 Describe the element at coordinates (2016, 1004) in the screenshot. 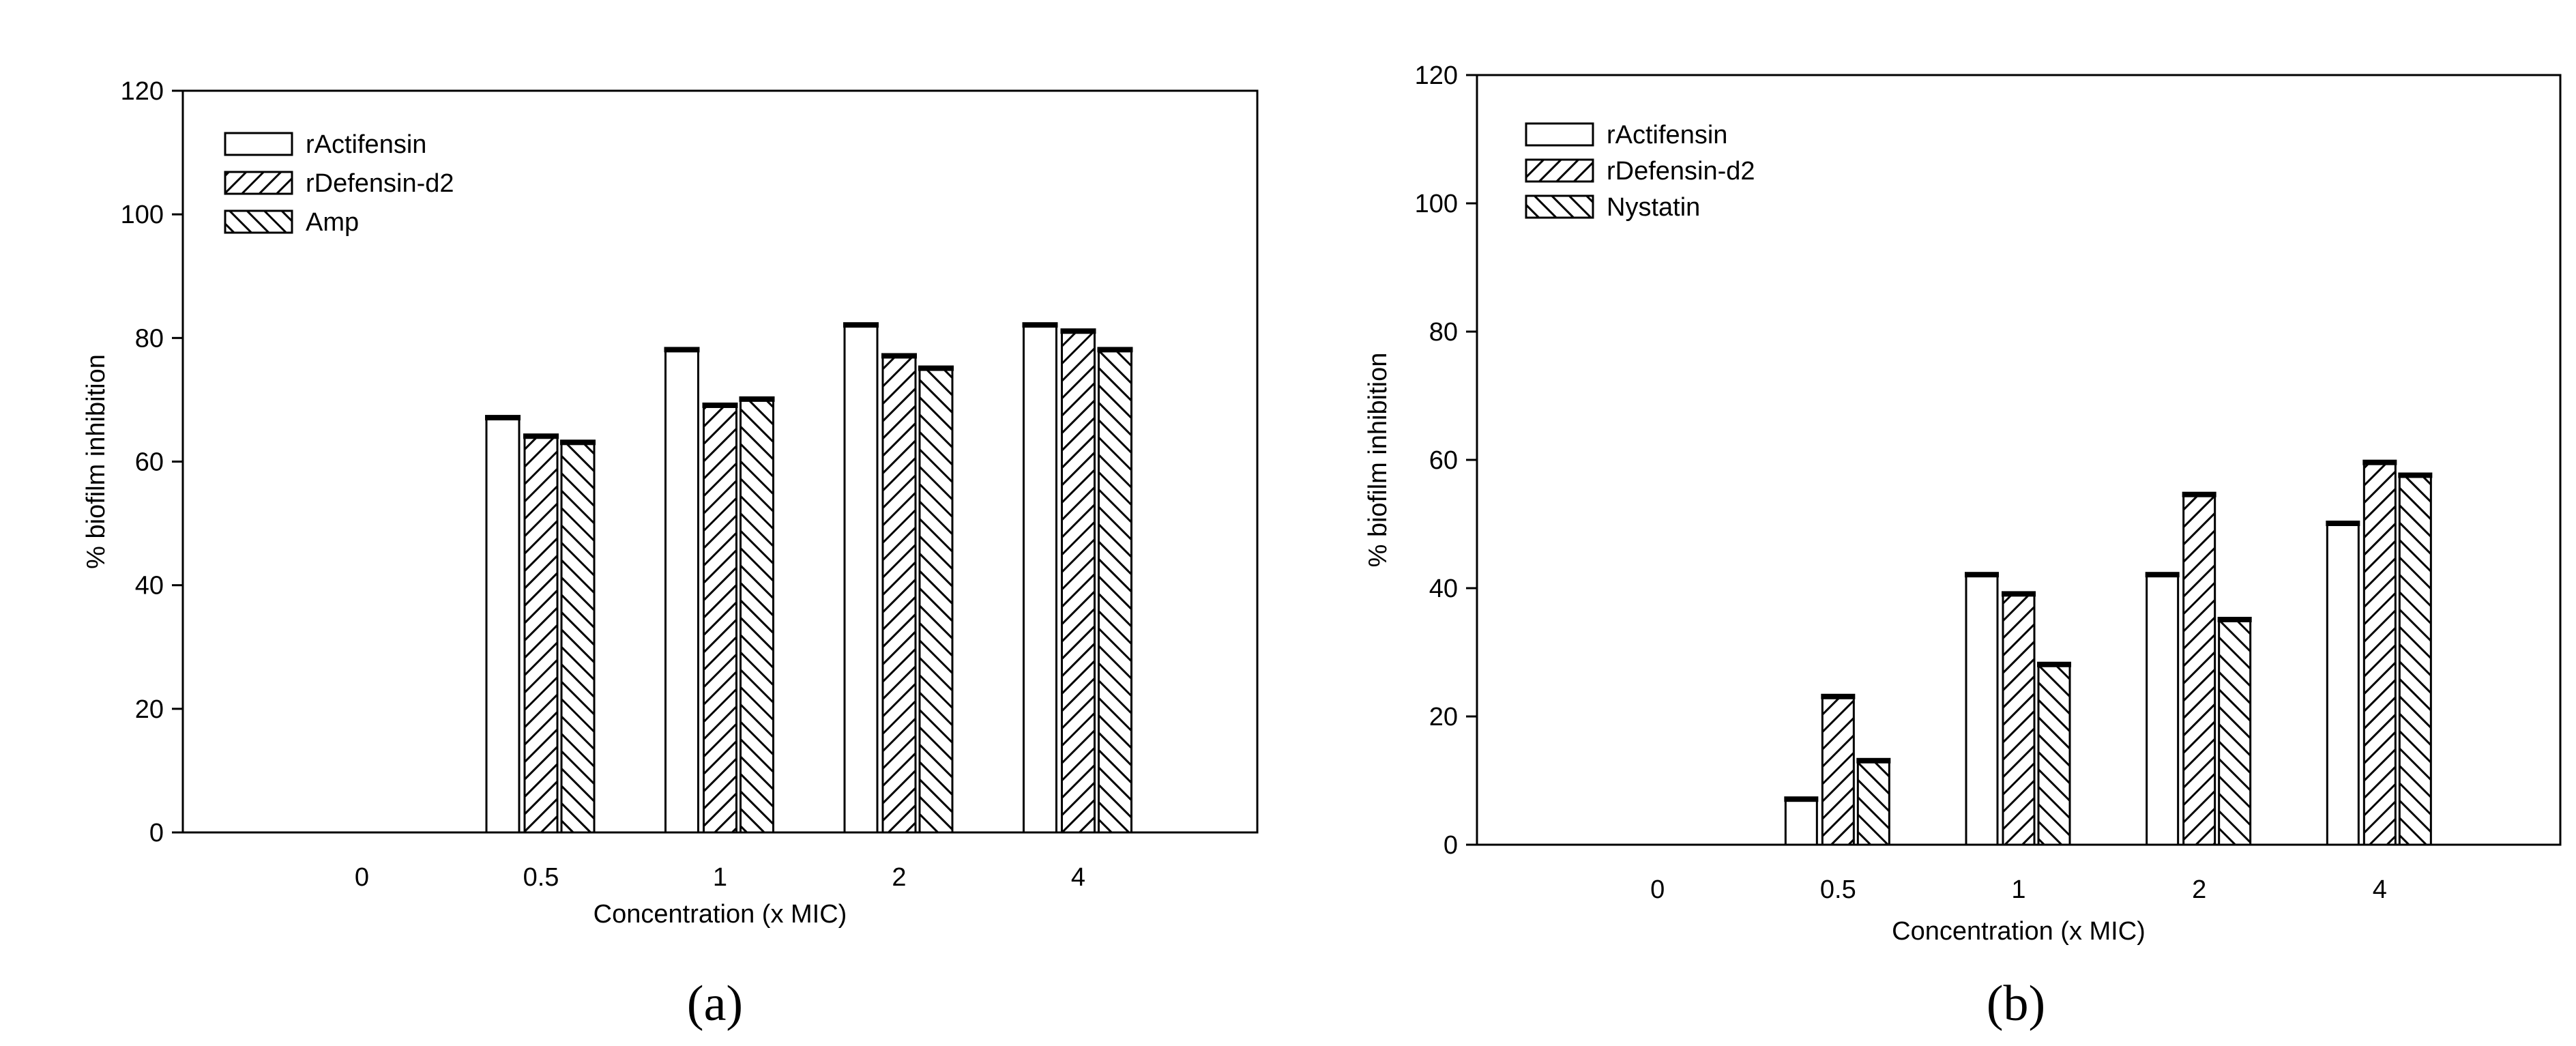

I see `panel-label: (b)` at that location.